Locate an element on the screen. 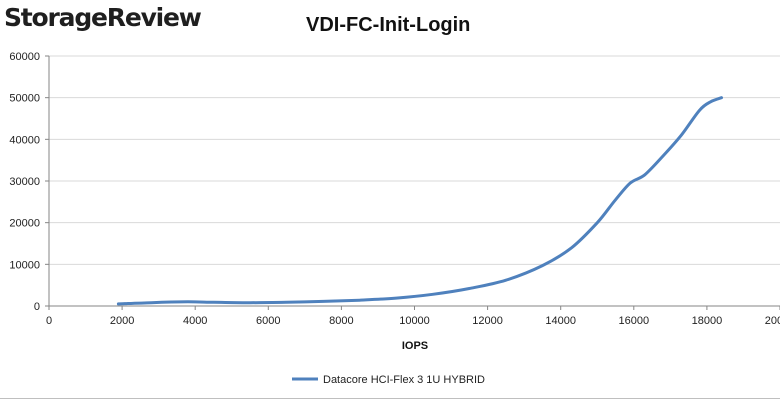 The width and height of the screenshot is (780, 401). y-tick-label: 10000 is located at coordinates (24, 265).